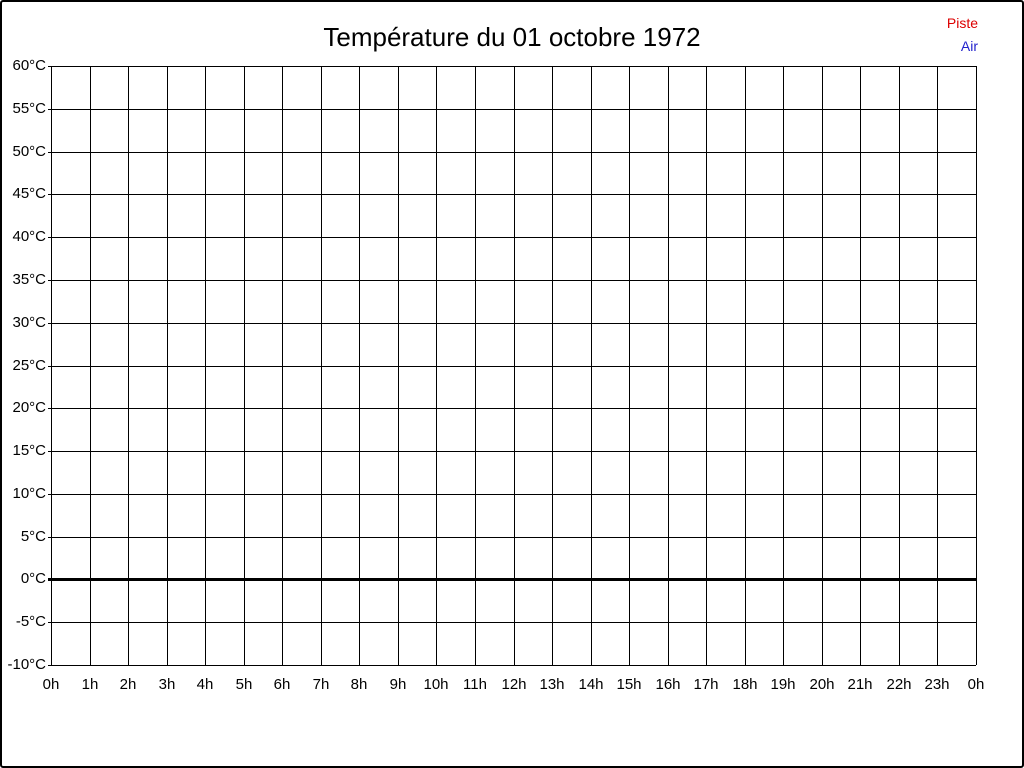 The height and width of the screenshot is (768, 1024). What do you see at coordinates (668, 684) in the screenshot?
I see `x-tick-label: 16h` at bounding box center [668, 684].